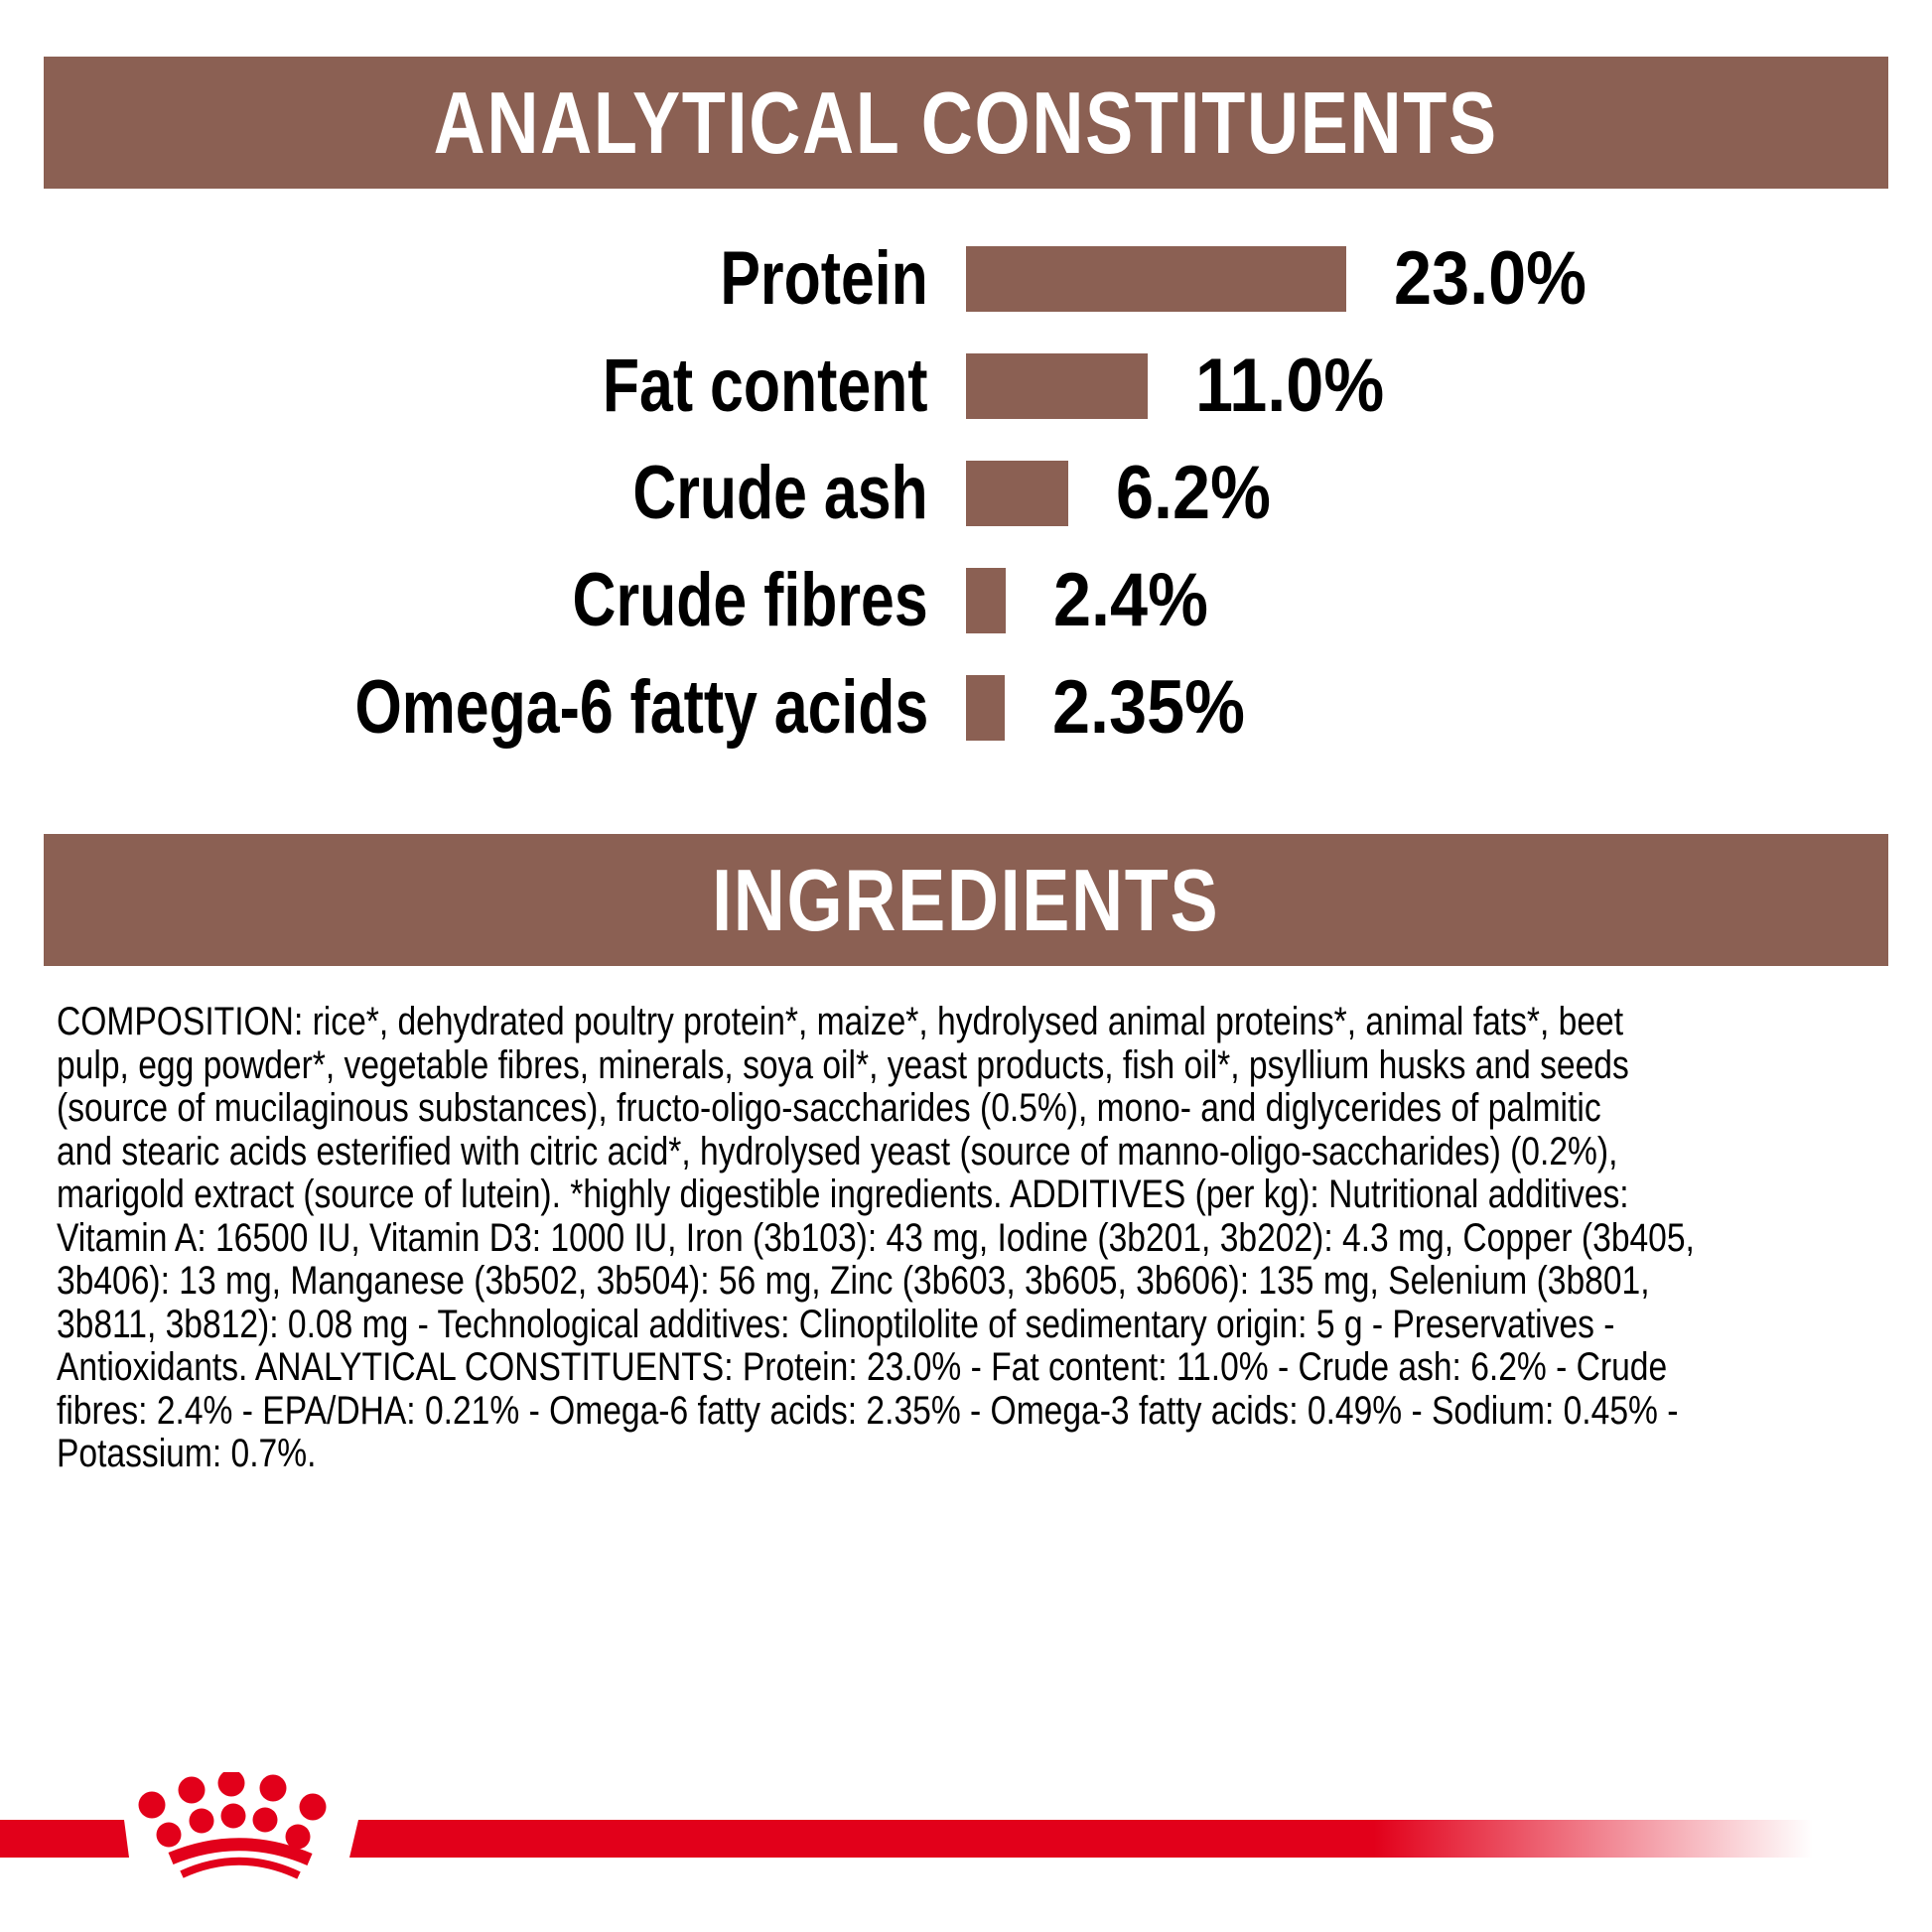  What do you see at coordinates (1290, 386) in the screenshot?
I see `bar-value: 11.0%` at bounding box center [1290, 386].